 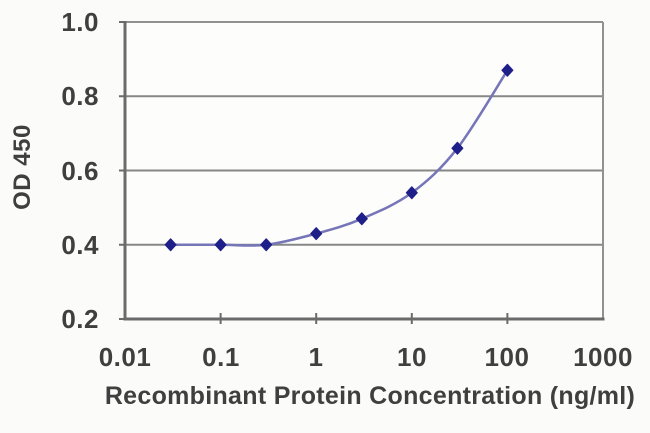 What do you see at coordinates (221, 357) in the screenshot?
I see `x-tick-label: 0.1` at bounding box center [221, 357].